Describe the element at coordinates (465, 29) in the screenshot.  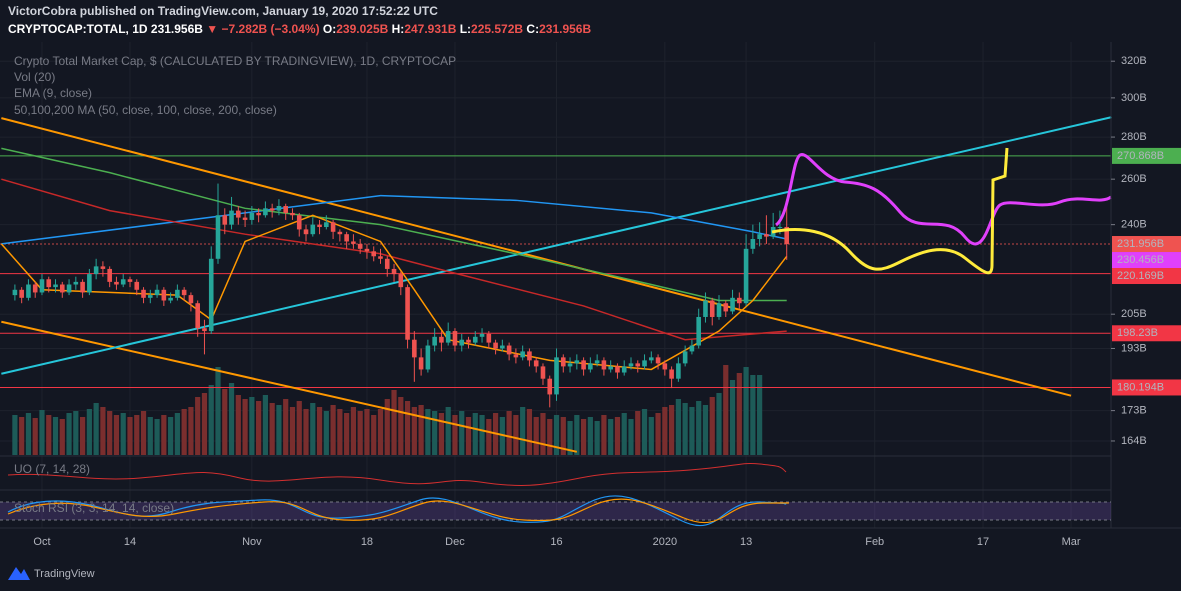
I see `ohlc-part: L:` at that location.